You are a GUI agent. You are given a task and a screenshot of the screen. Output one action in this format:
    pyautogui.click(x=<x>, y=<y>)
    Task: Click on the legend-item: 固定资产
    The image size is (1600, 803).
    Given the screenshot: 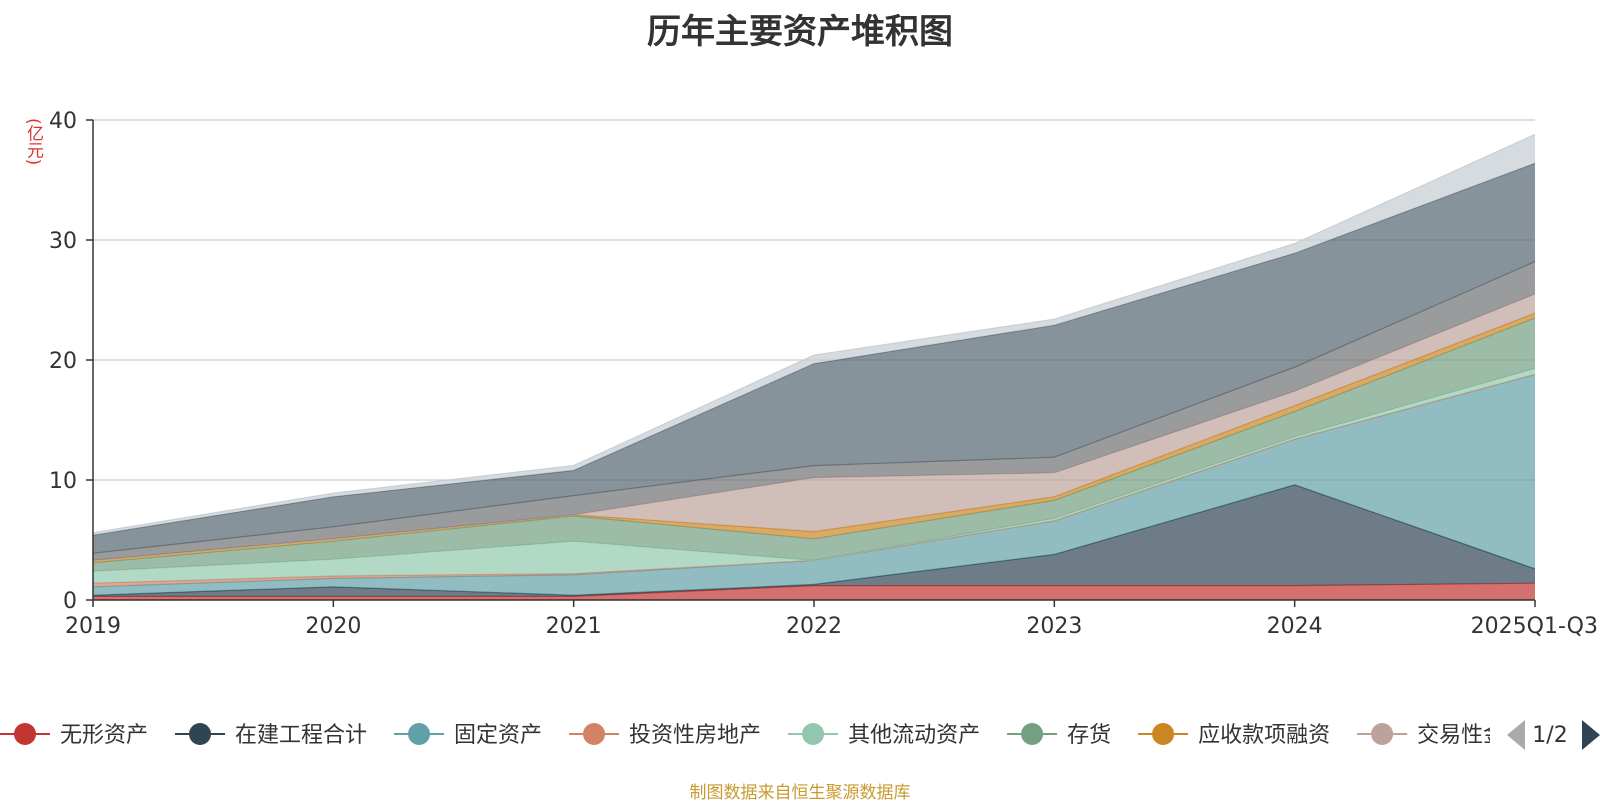 What is the action you would take?
    pyautogui.click(x=468, y=735)
    